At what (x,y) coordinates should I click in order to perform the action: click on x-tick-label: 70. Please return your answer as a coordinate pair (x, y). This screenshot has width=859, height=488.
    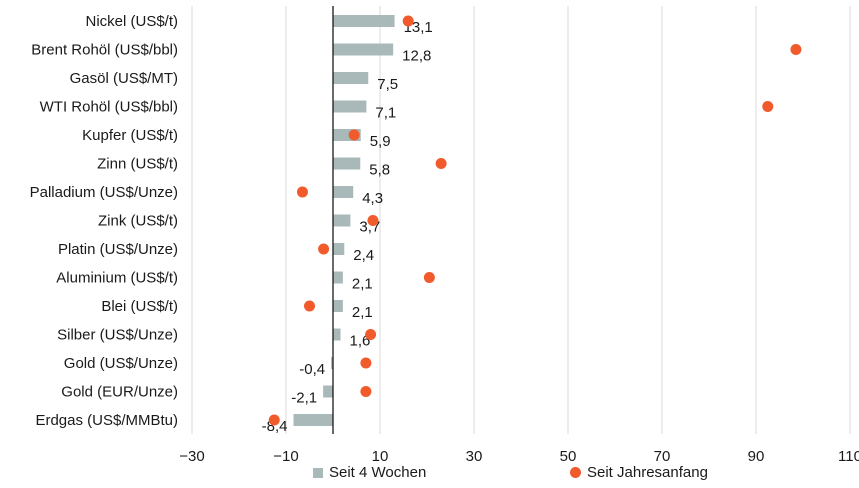
    Looking at the image, I should click on (662, 456).